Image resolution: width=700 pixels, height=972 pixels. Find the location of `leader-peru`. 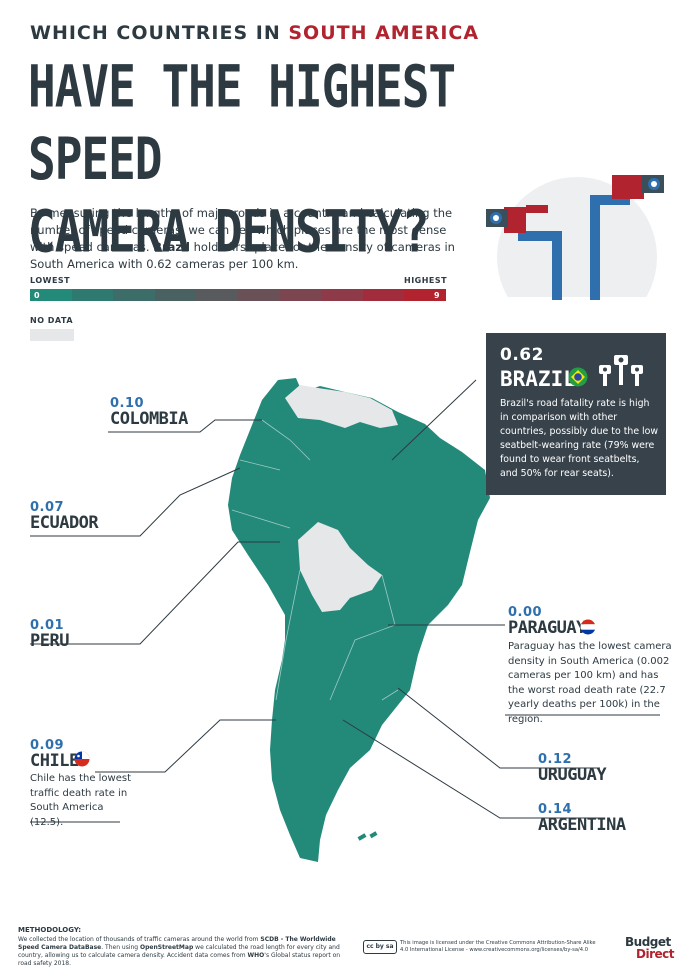

leader-peru is located at coordinates (155, 593).